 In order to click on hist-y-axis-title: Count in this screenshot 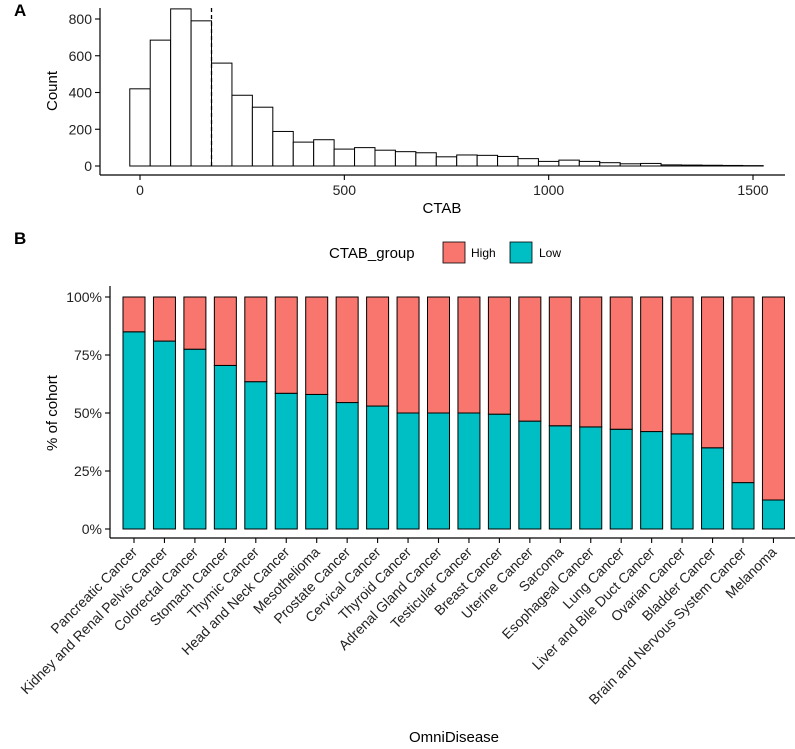, I will do `click(52, 90)`.